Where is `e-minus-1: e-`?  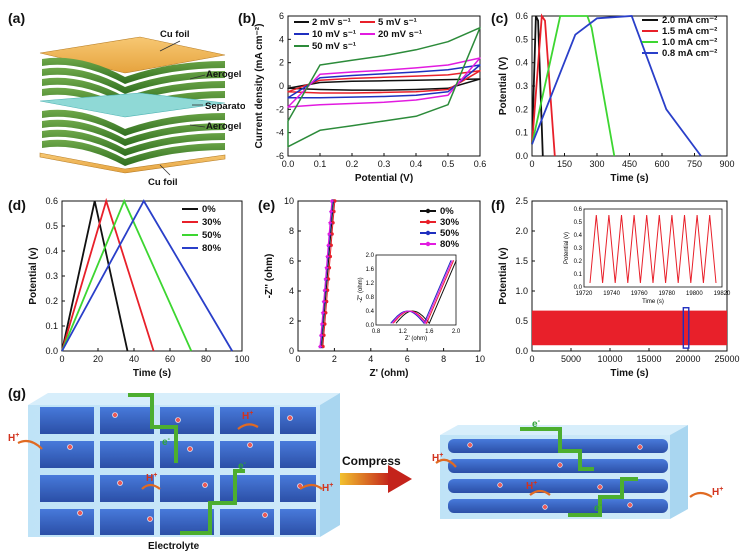
e-minus-1: e- is located at coordinates (166, 442).